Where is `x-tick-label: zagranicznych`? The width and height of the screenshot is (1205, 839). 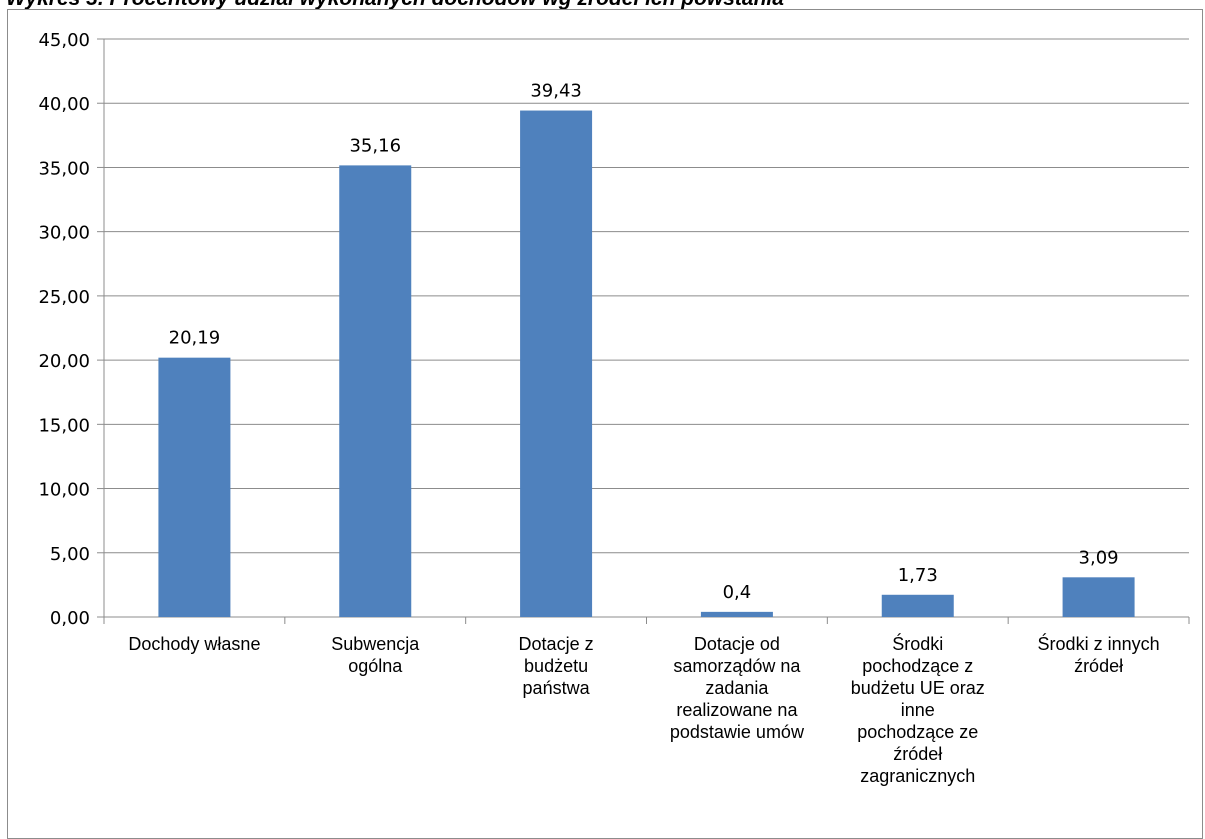
x-tick-label: zagranicznych is located at coordinates (917, 776).